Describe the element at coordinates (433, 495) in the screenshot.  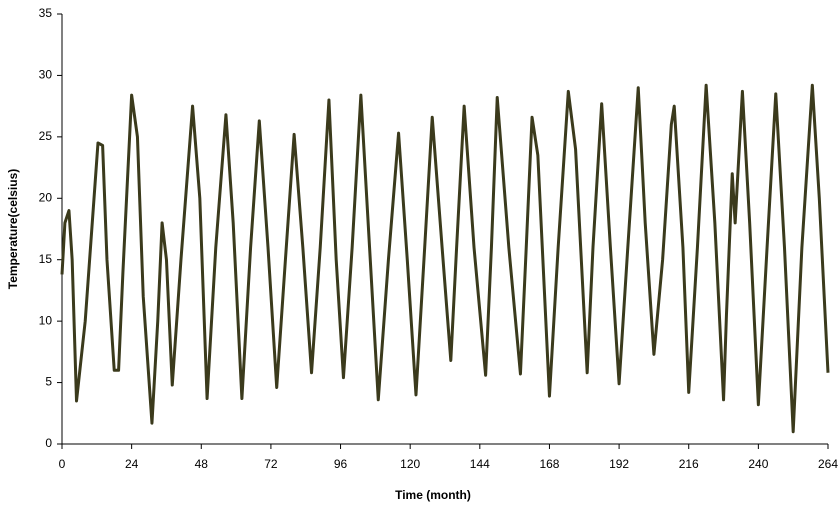
I see `x-axis-title: Time (month)` at that location.